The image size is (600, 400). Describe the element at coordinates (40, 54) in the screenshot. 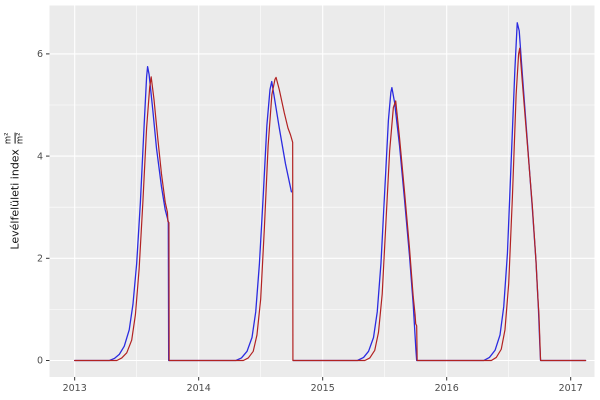

I see `y-tick-label: 6` at that location.